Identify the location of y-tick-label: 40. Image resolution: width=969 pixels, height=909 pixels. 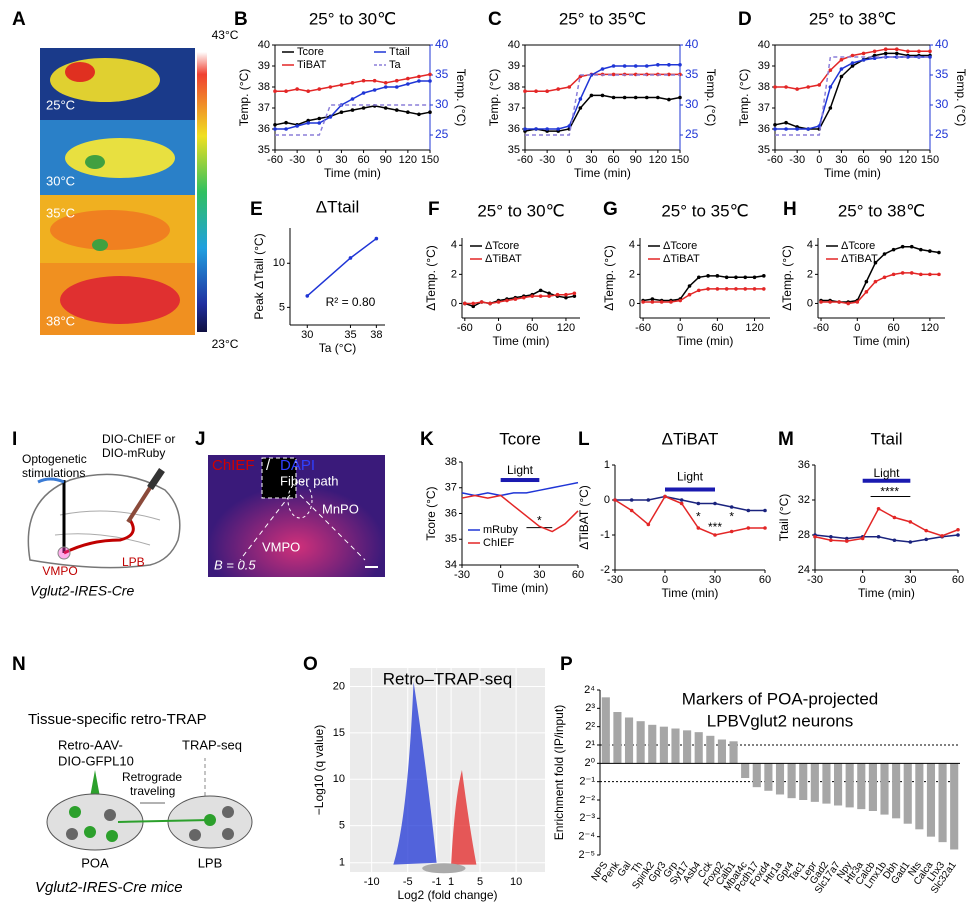
(264, 45).